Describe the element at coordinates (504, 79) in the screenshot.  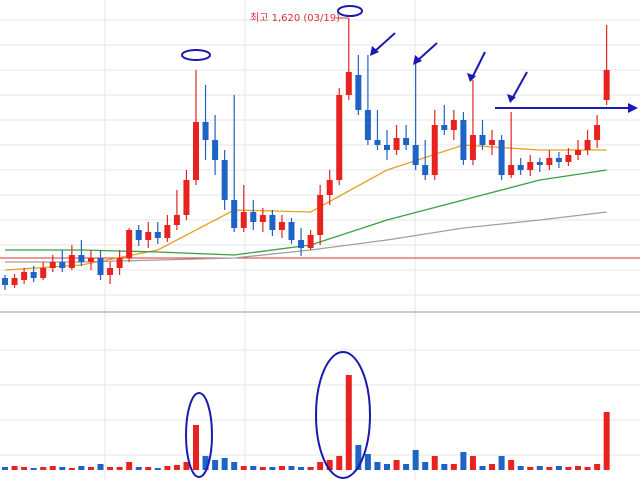
I see `arrow-heads` at that location.